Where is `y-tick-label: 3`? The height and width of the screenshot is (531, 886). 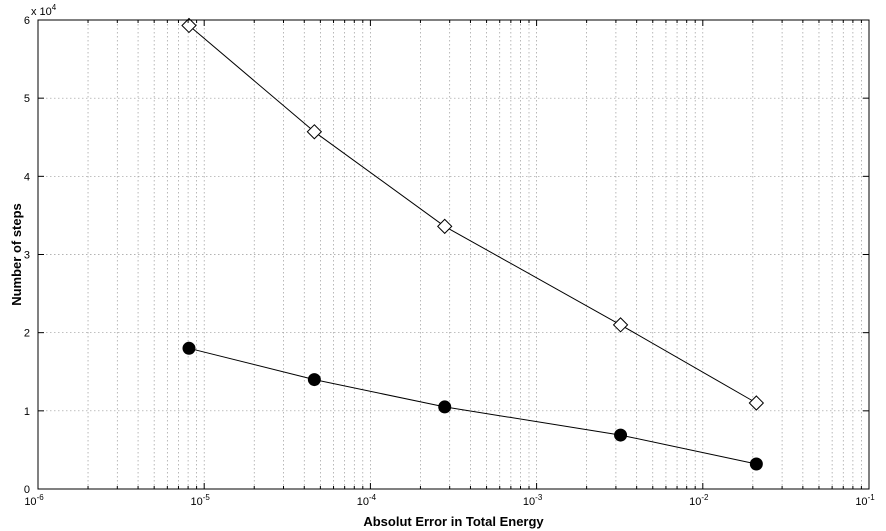 y-tick-label: 3 is located at coordinates (27, 256).